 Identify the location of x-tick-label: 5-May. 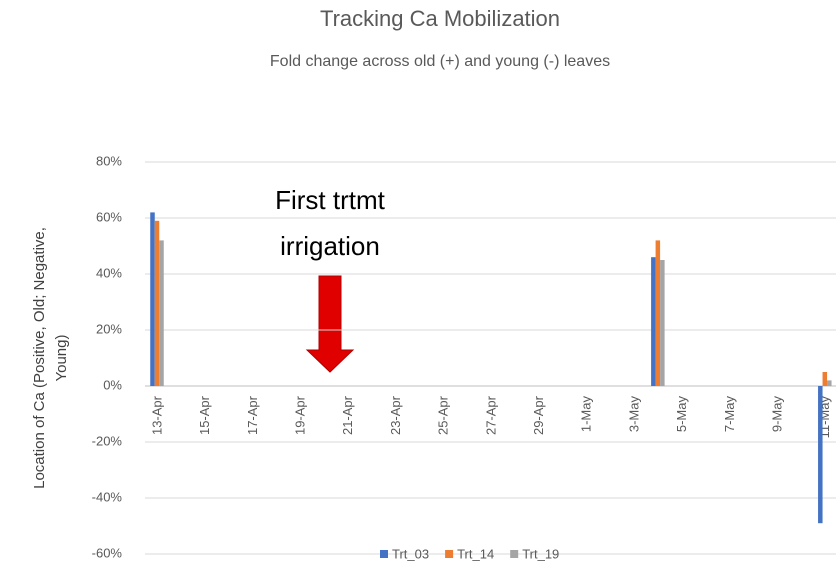
(681, 414).